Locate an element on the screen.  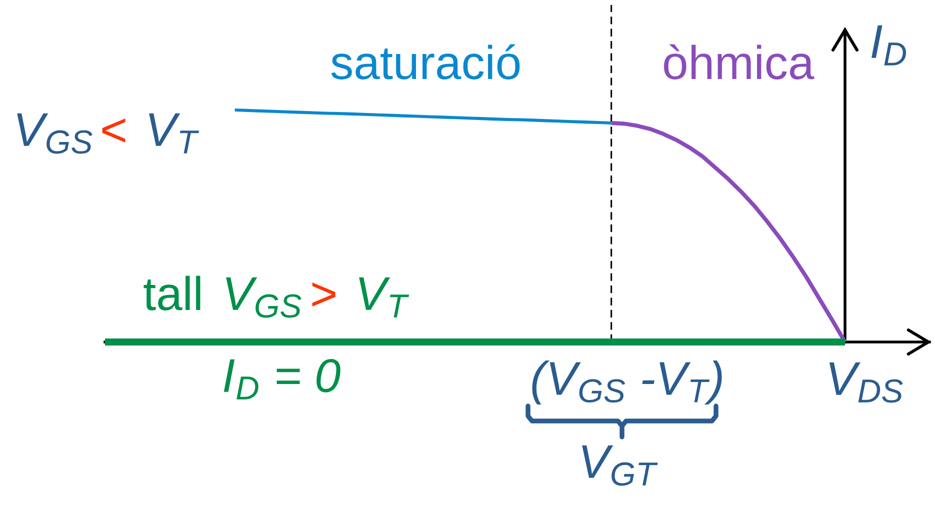
series-label: tall is located at coordinates (172, 293).